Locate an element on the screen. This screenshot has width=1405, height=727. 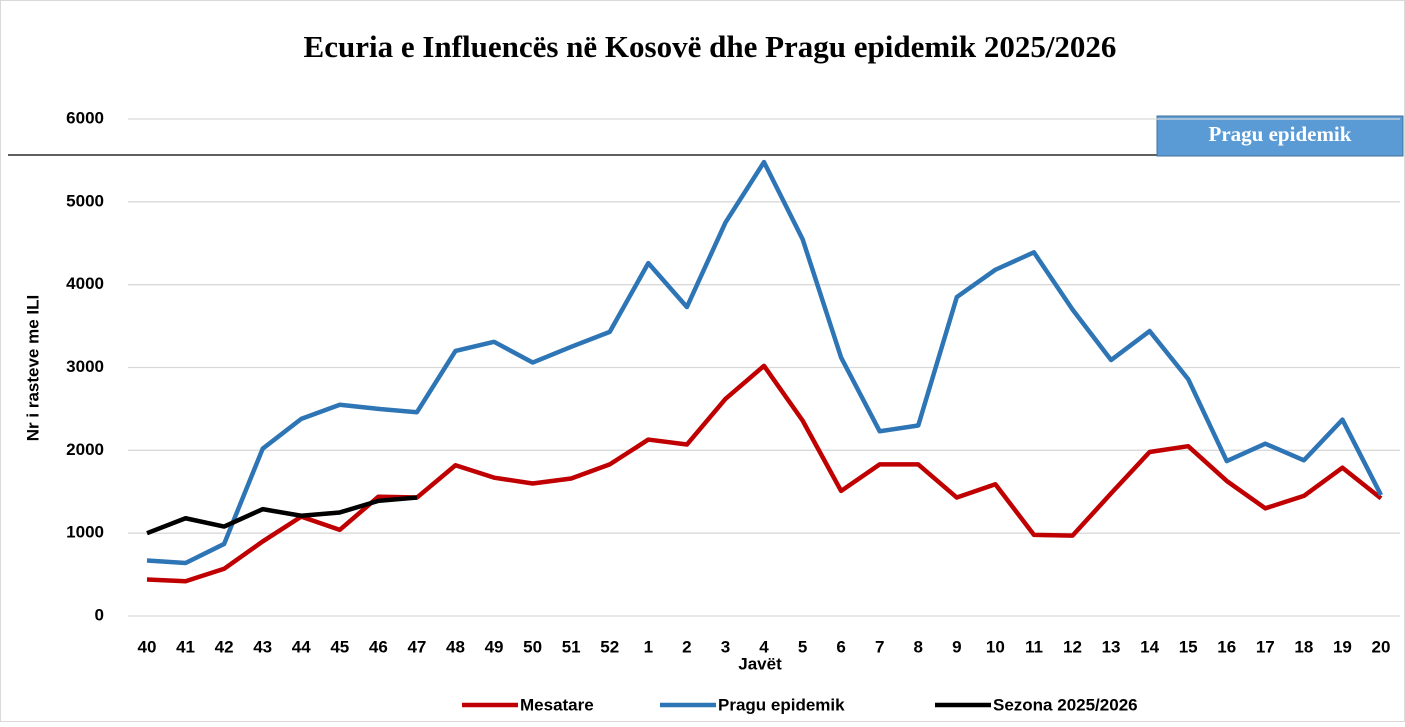
x-tick-label: 19 is located at coordinates (1342, 646).